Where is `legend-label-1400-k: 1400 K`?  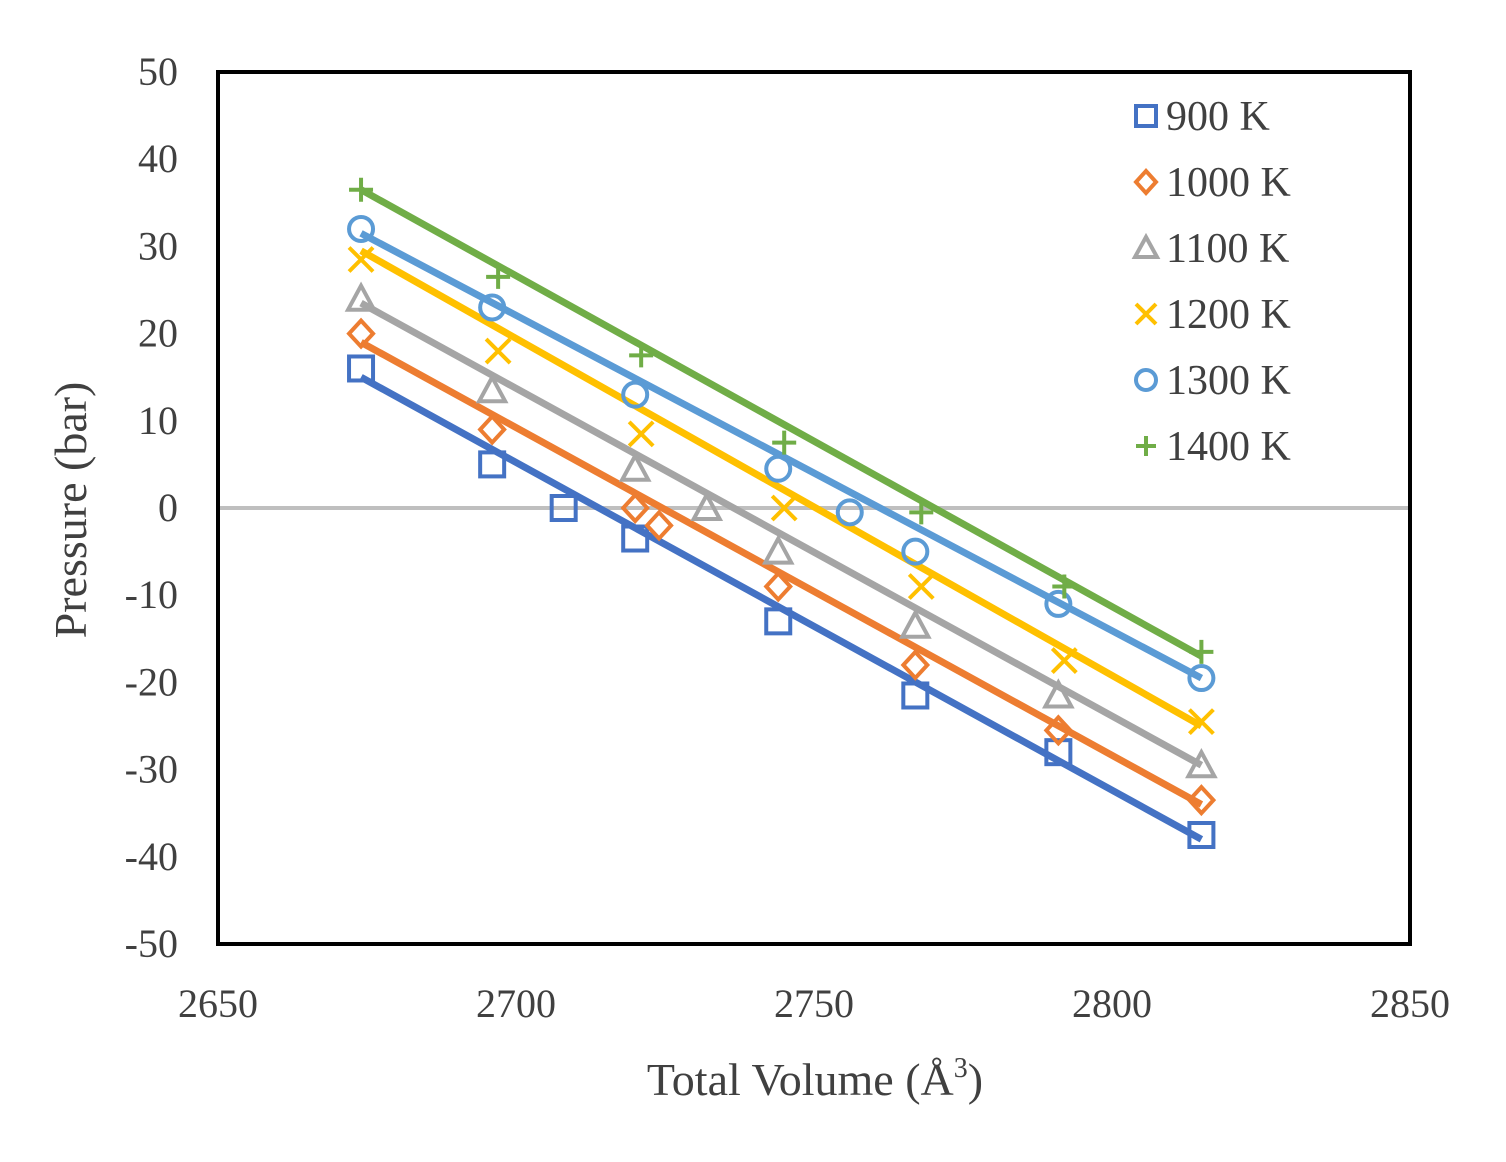
legend-label-1400-k: 1400 K is located at coordinates (1228, 447).